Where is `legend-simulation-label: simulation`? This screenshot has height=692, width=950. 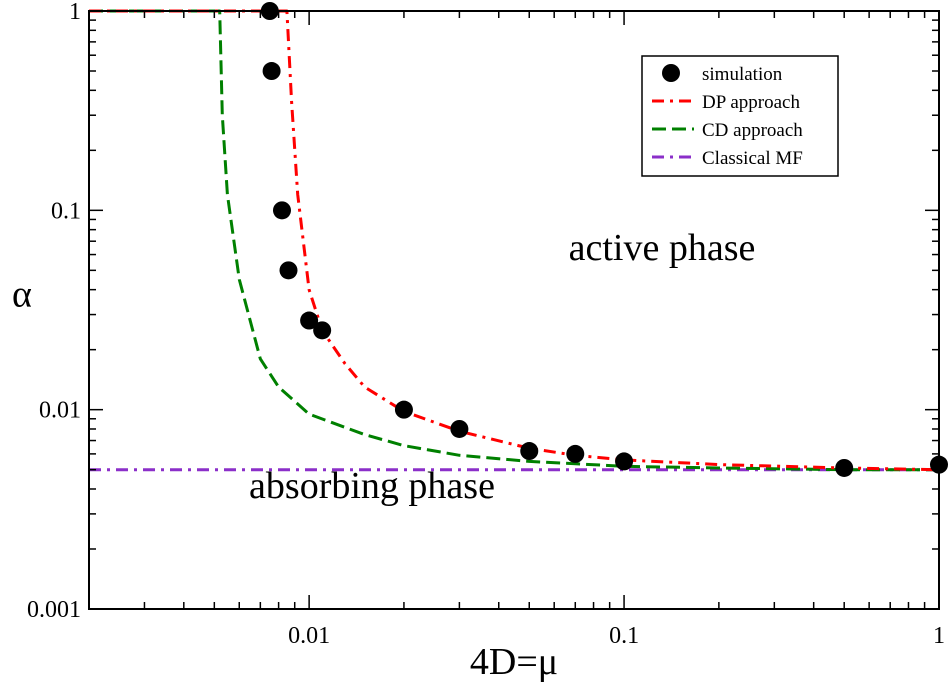 legend-simulation-label: simulation is located at coordinates (742, 74).